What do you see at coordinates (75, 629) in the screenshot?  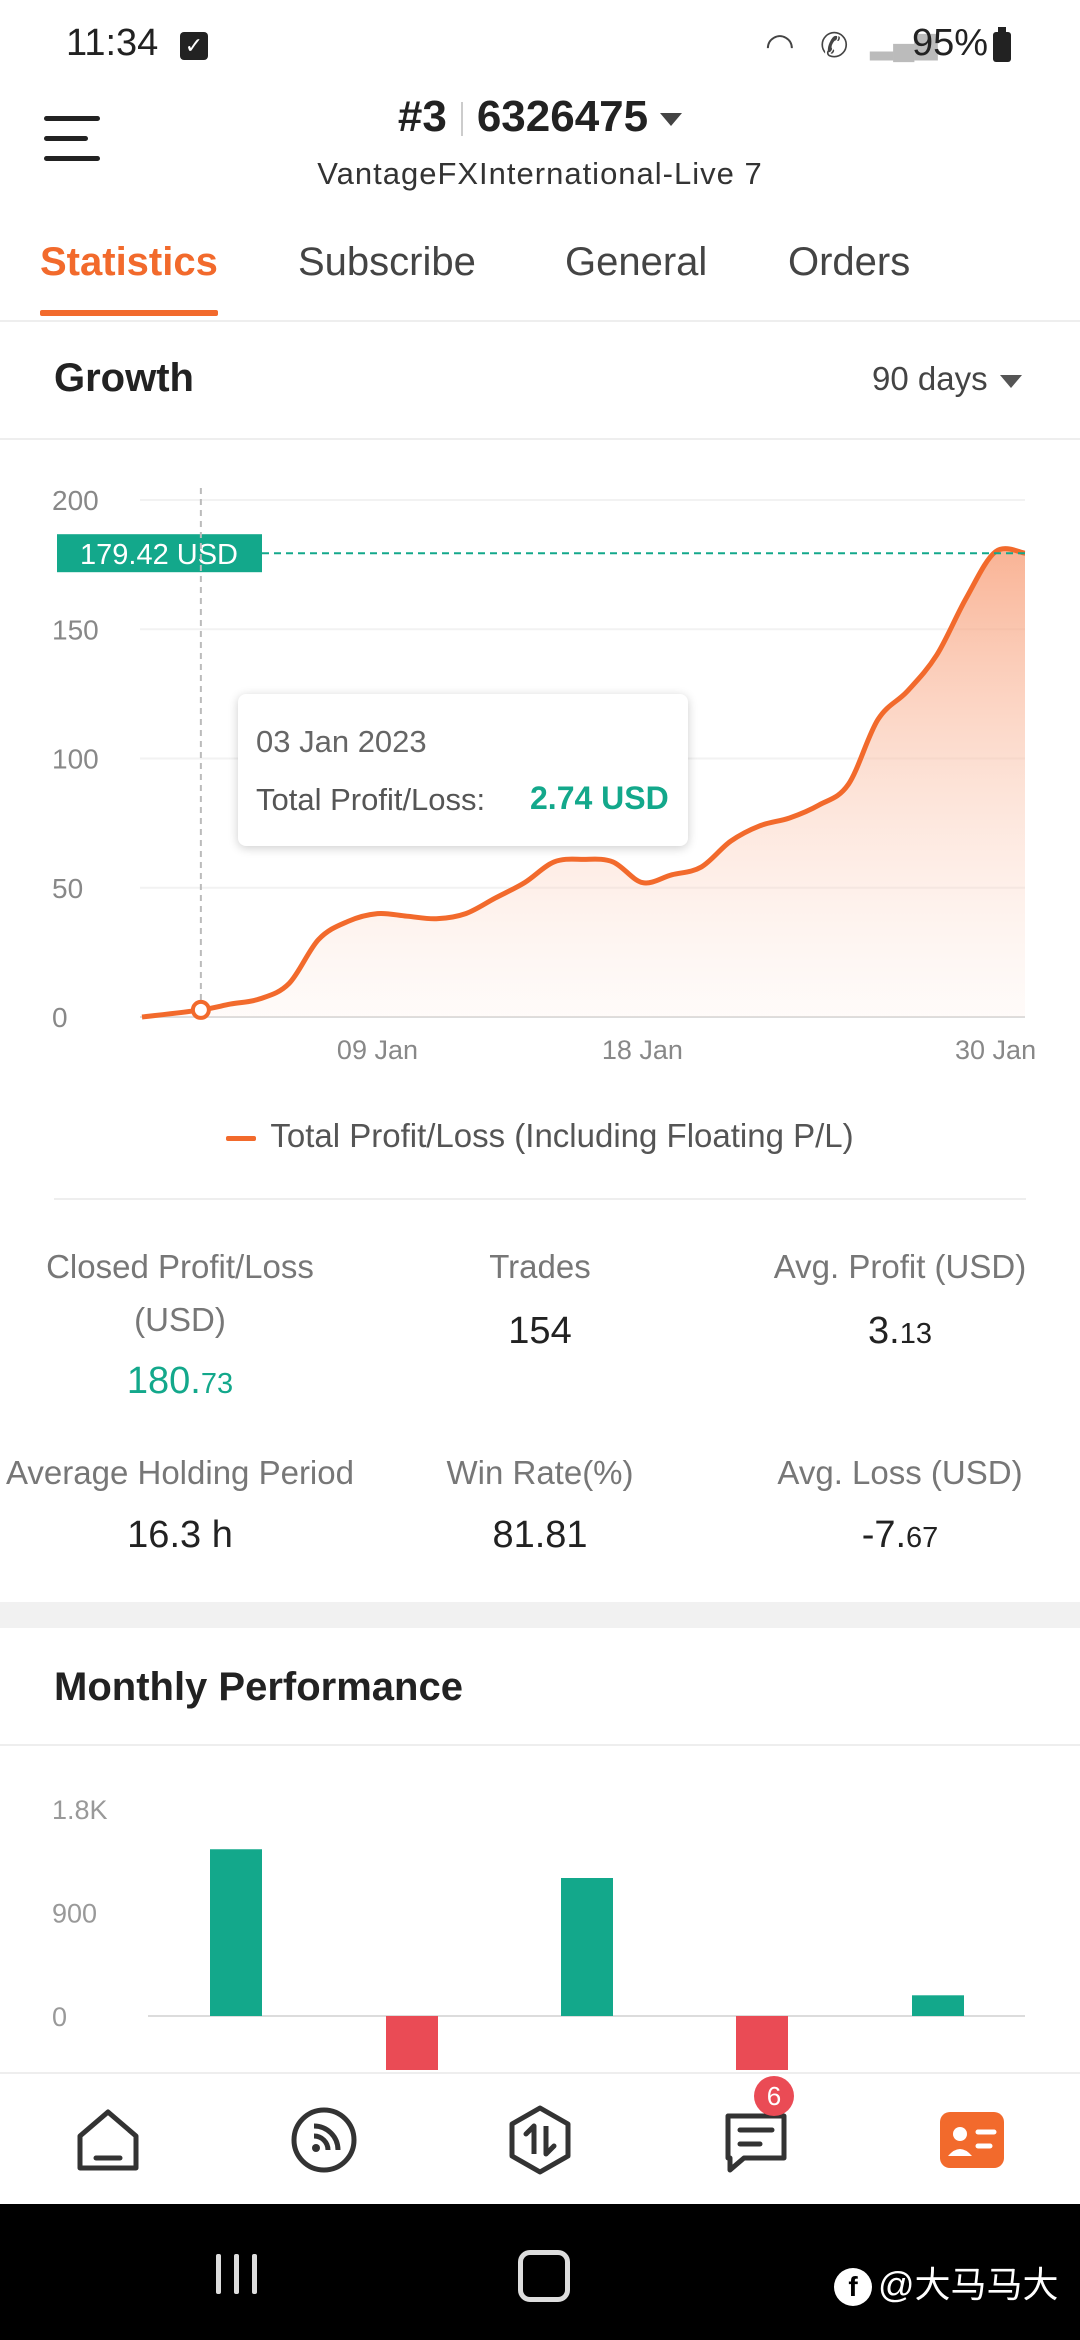 I see `y-tick-label: 150` at bounding box center [75, 629].